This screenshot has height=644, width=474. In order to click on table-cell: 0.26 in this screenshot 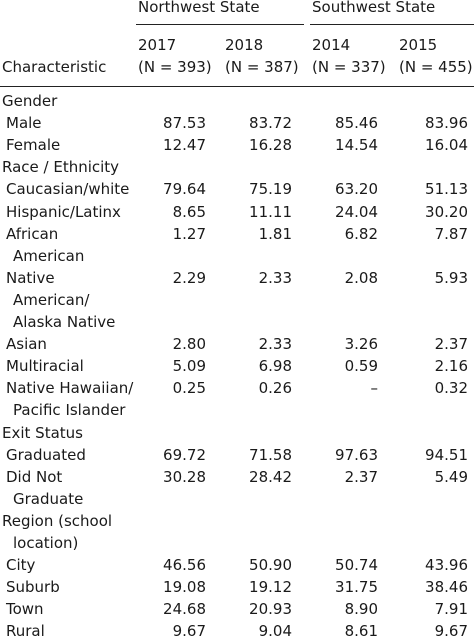, I will do `click(275, 388)`.